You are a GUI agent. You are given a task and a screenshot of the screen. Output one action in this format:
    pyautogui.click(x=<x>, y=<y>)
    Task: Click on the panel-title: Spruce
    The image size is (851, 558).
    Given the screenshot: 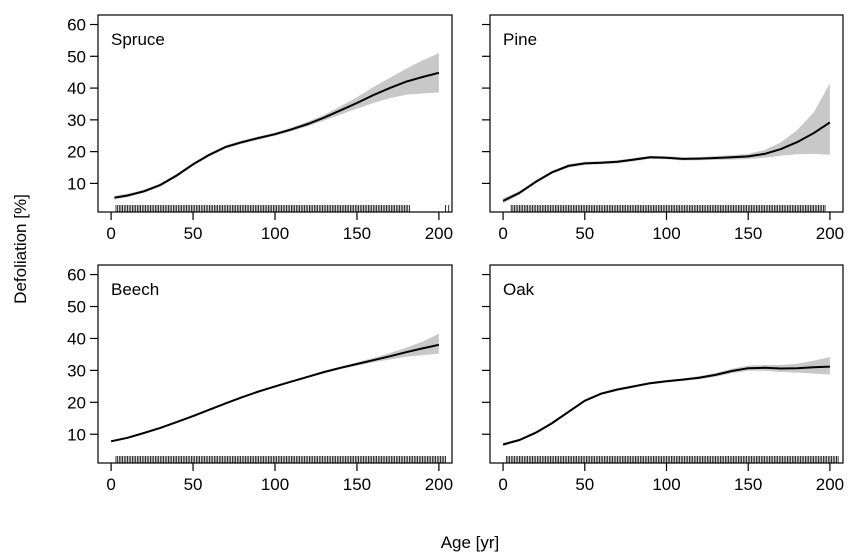 What is the action you would take?
    pyautogui.click(x=138, y=39)
    